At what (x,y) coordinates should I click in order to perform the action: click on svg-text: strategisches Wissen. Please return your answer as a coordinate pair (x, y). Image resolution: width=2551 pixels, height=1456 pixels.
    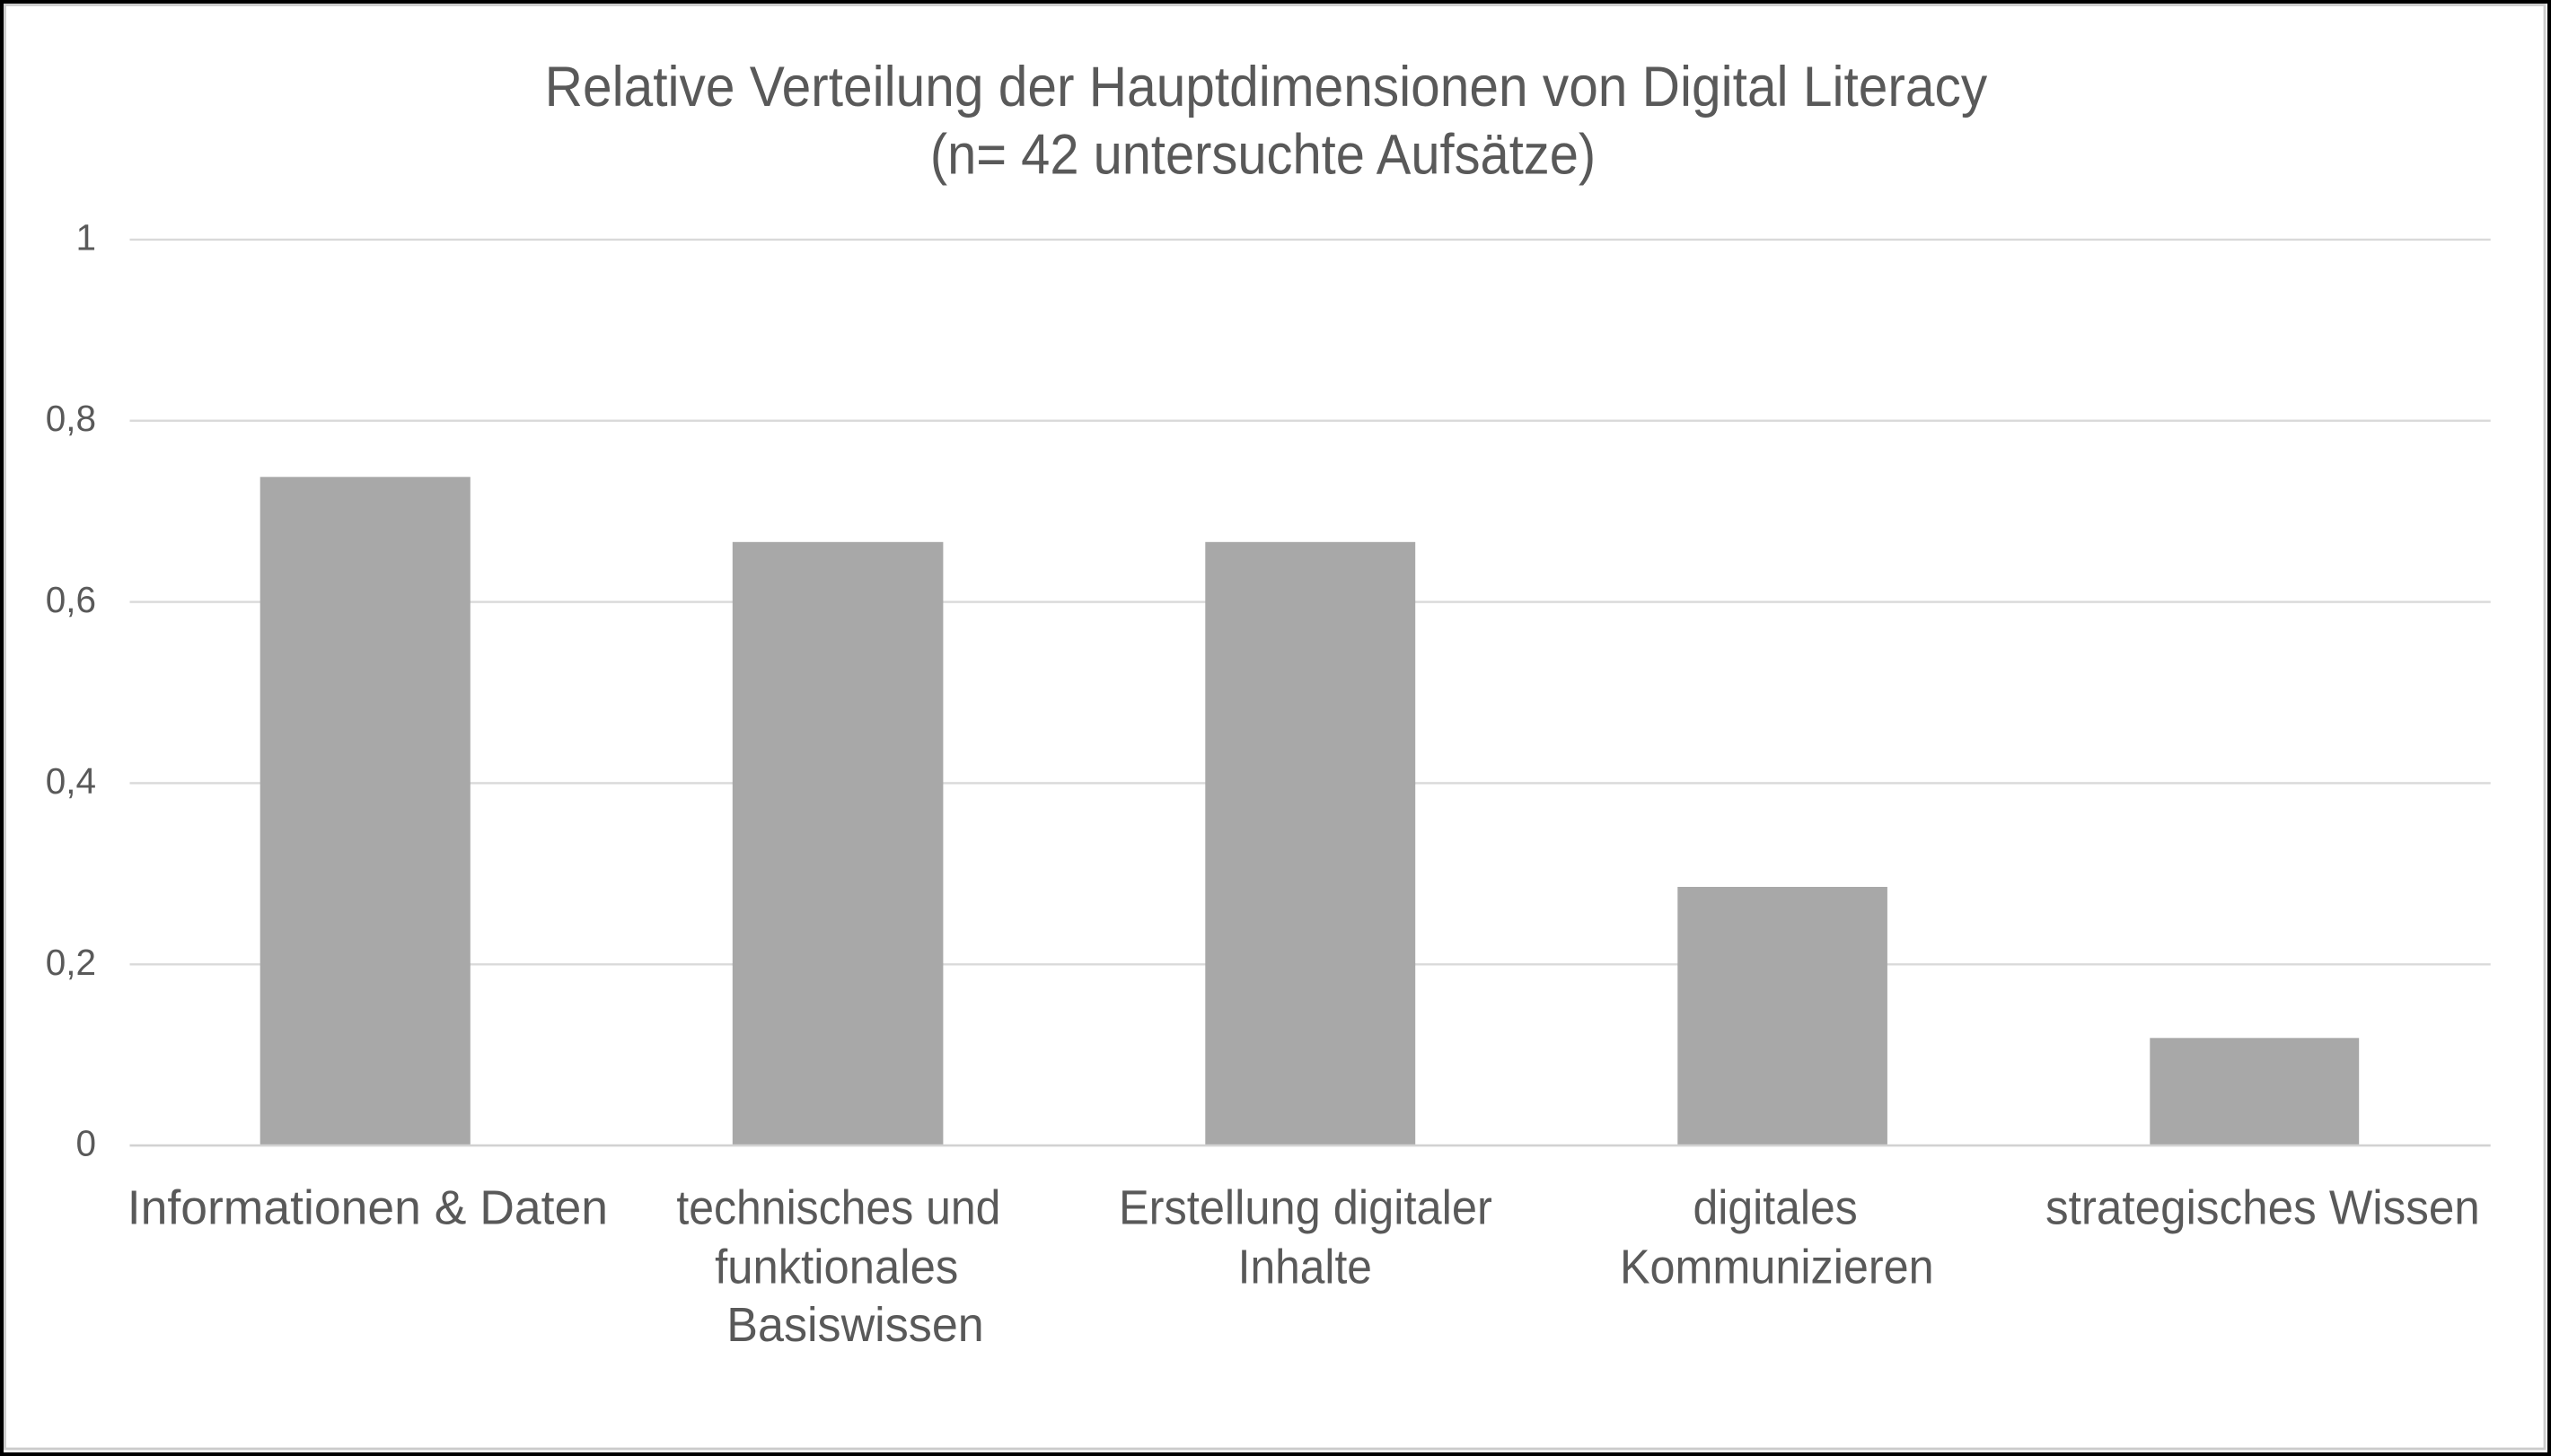
    Looking at the image, I should click on (2262, 1208).